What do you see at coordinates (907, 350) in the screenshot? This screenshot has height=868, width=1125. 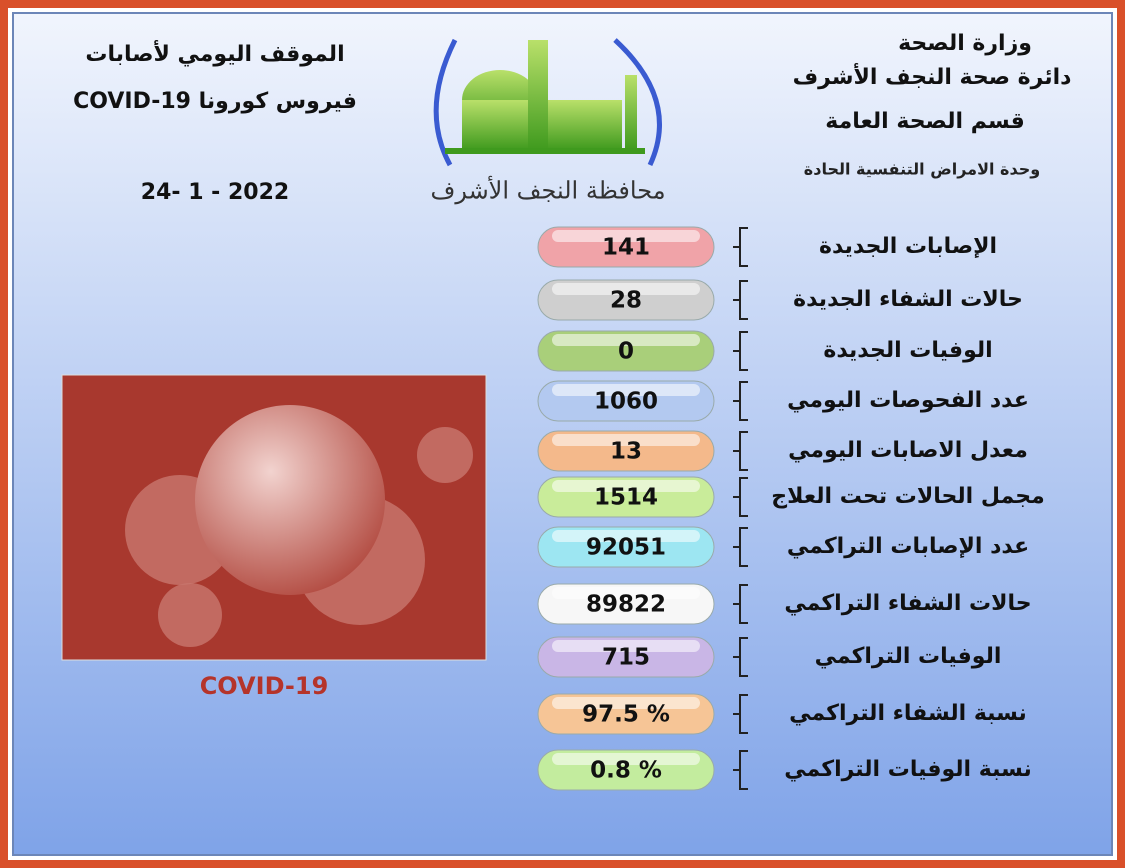 I see `stat-label: الوفيات الجديدة` at bounding box center [907, 350].